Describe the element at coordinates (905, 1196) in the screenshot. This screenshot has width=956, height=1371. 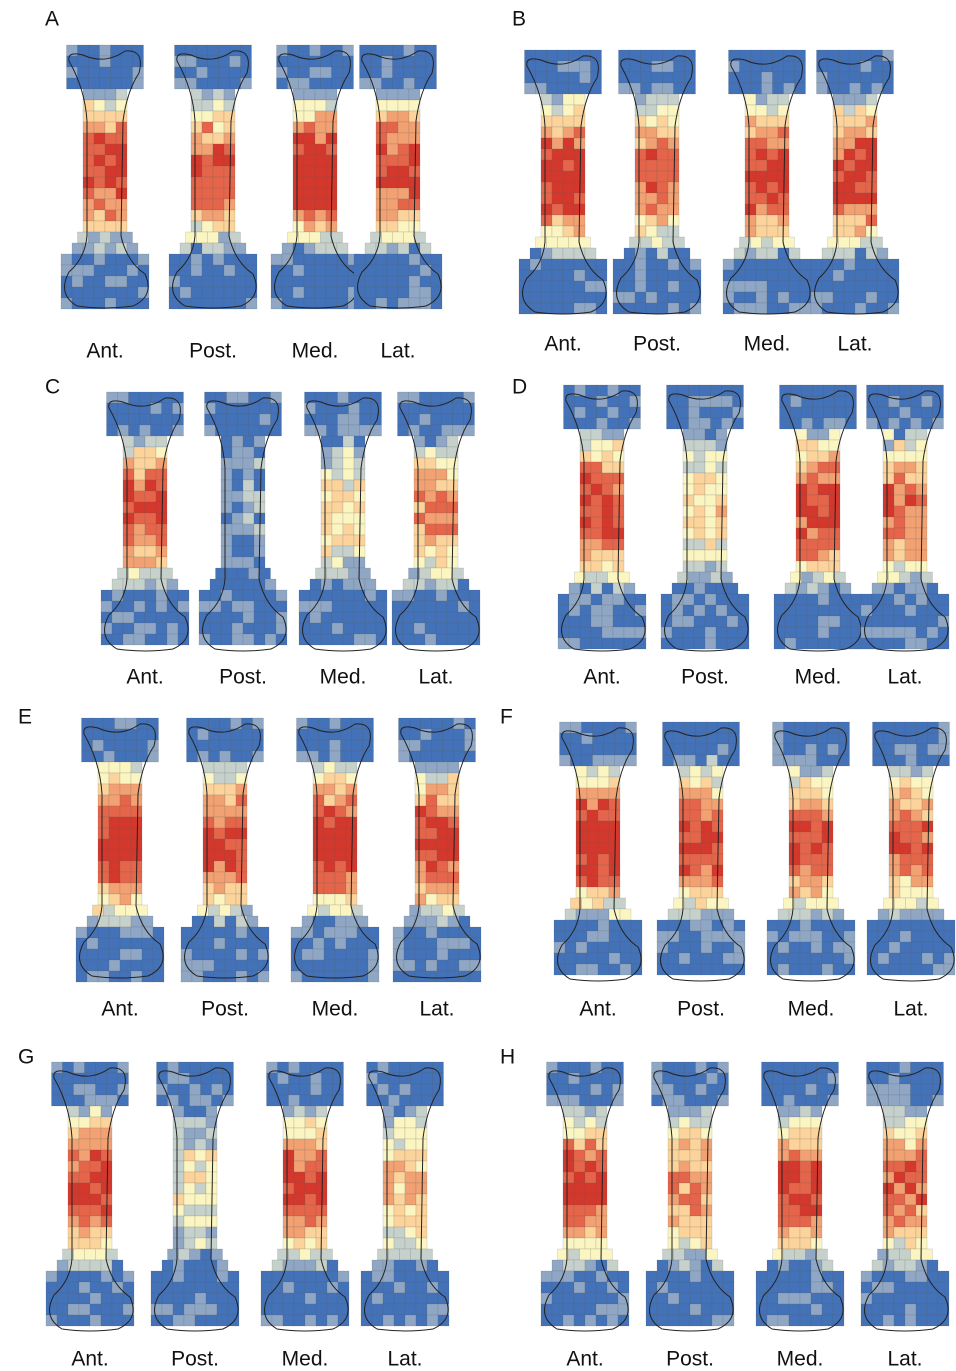
I see `bone-heatmap` at that location.